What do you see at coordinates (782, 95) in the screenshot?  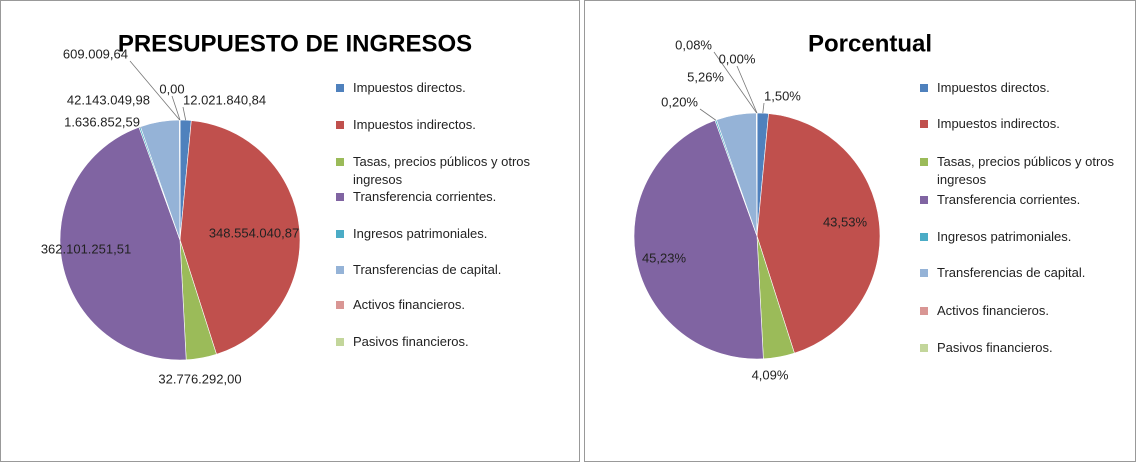 I see `data-label: 1,50%` at bounding box center [782, 95].